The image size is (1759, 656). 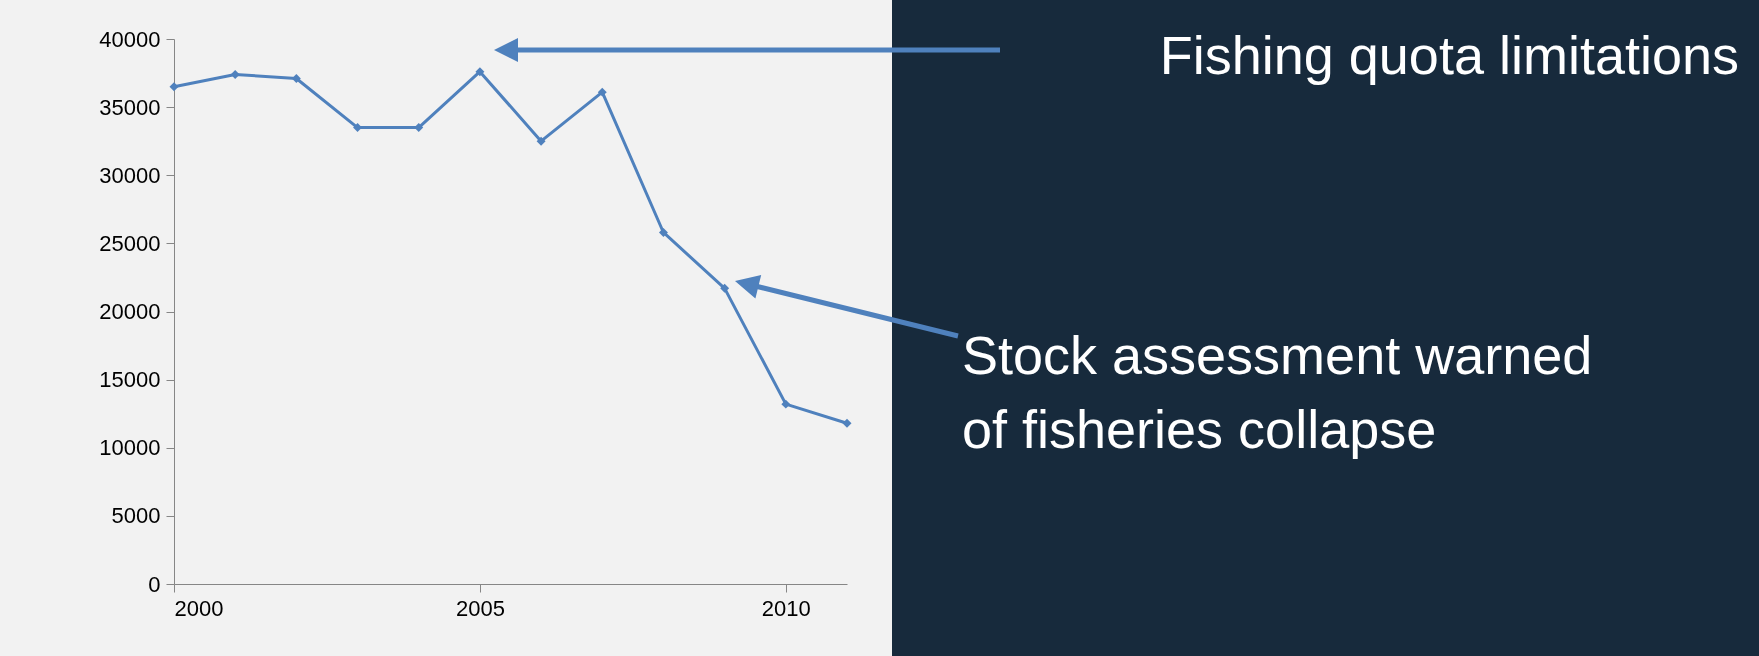 I want to click on y-tick-label: 25000, so click(x=130, y=243).